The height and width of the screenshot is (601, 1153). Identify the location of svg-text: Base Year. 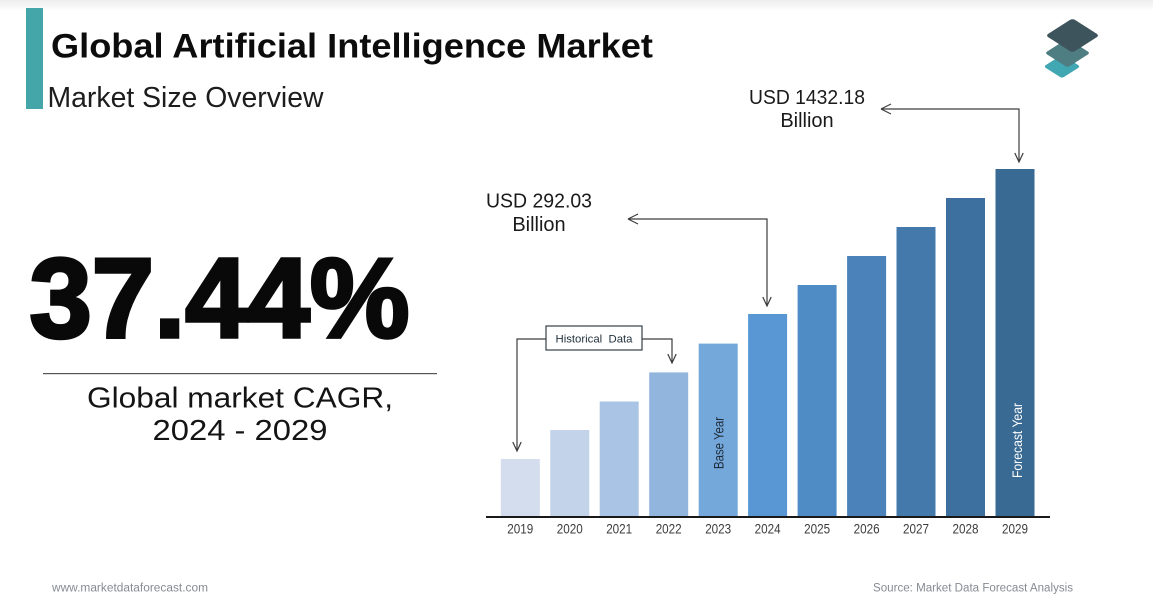
(719, 443).